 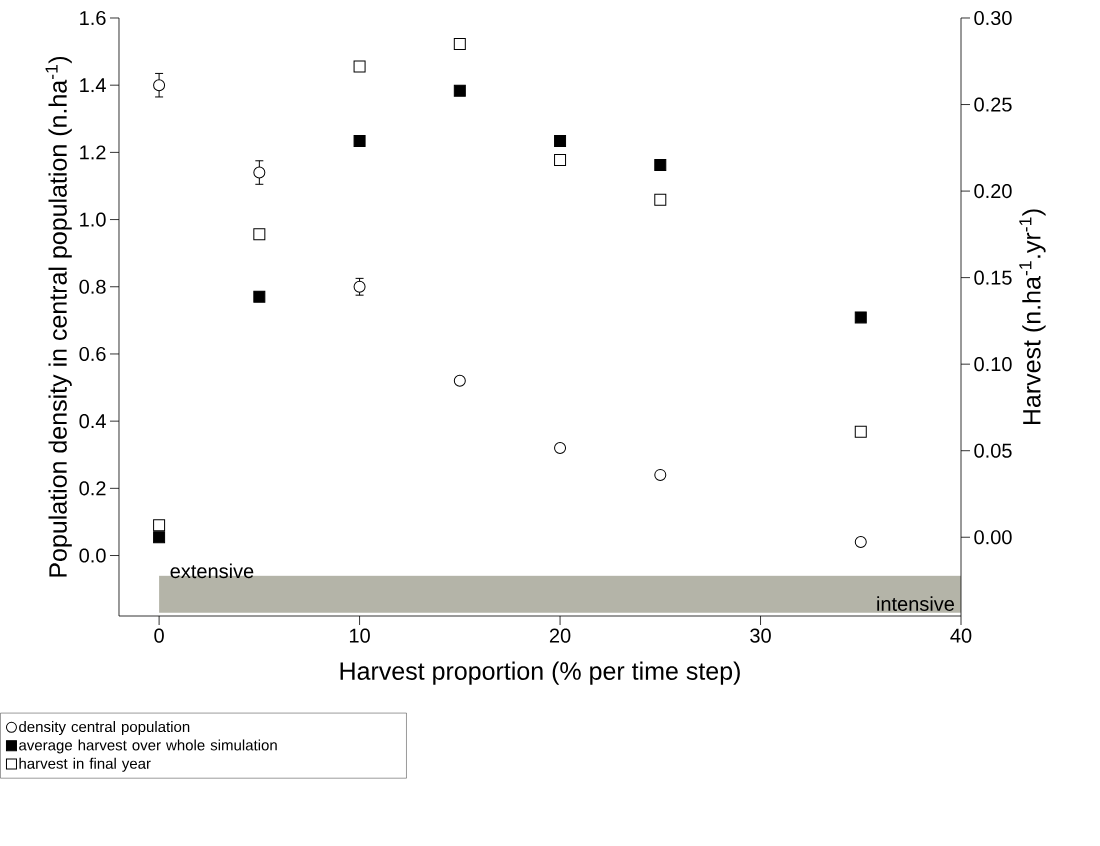 I want to click on x-tick-label: 10, so click(x=359, y=635).